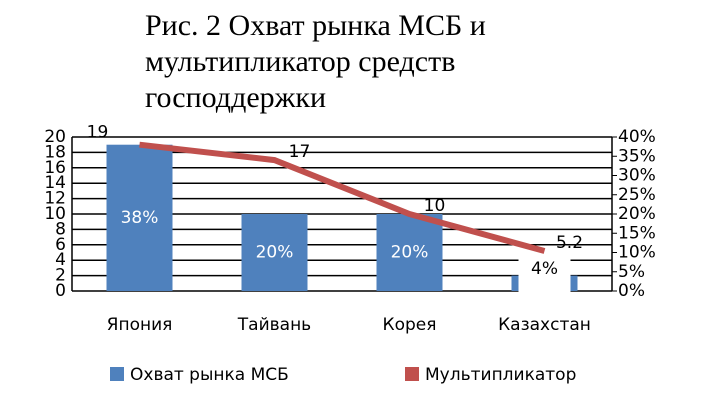 The height and width of the screenshot is (417, 705). I want to click on y-tick-label: 2, so click(60, 276).